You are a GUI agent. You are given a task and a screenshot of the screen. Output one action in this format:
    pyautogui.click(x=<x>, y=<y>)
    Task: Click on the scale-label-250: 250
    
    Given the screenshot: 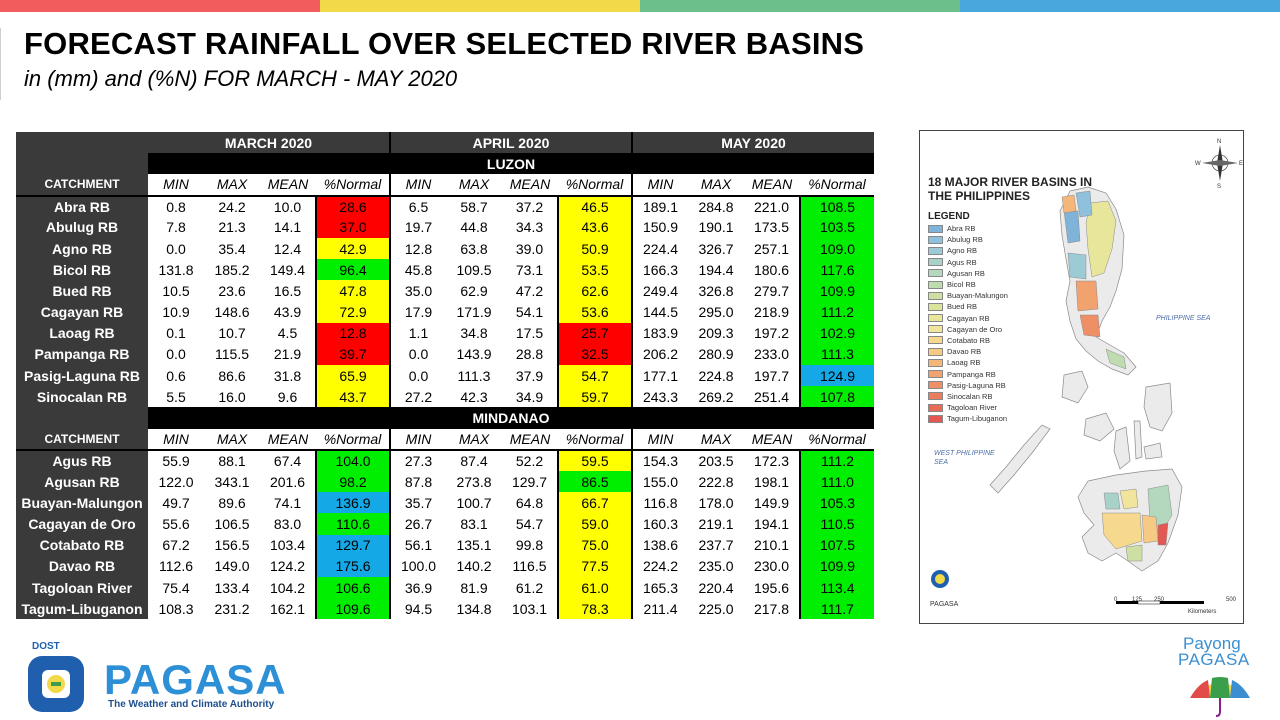 What is the action you would take?
    pyautogui.click(x=1159, y=600)
    